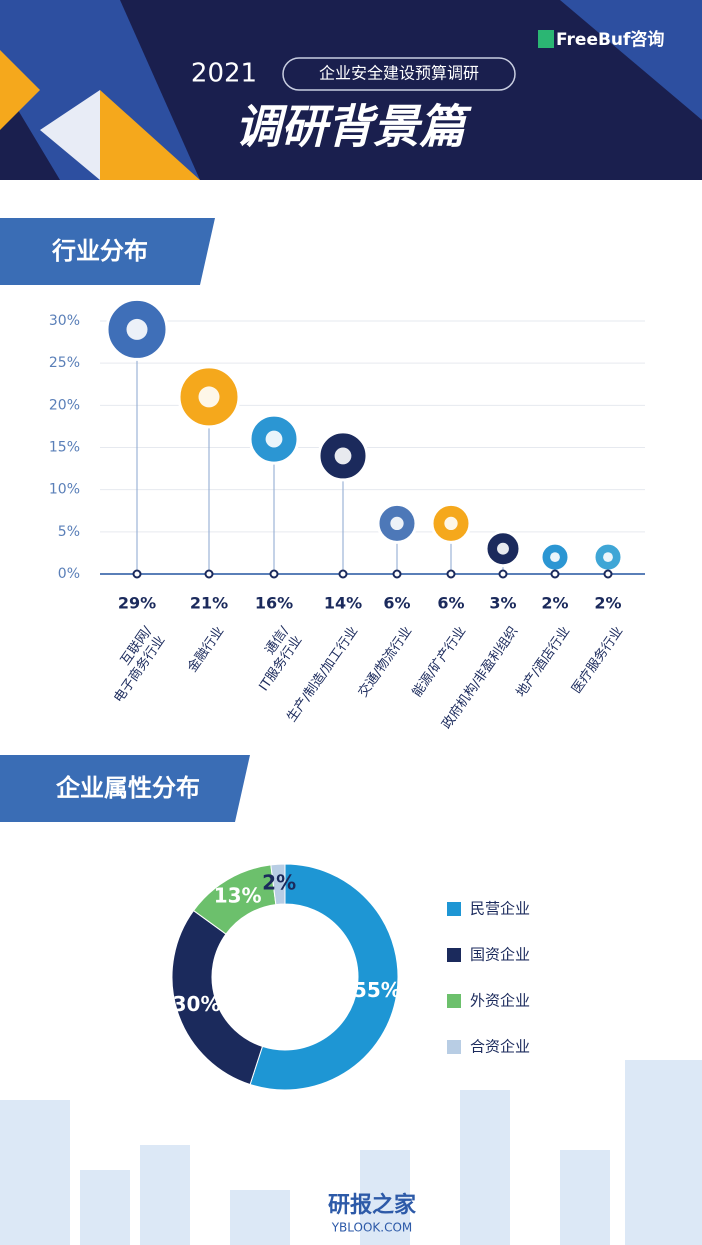 Image resolution: width=702 pixels, height=1245 pixels. What do you see at coordinates (238, 895) in the screenshot?
I see `value-label: 13%` at bounding box center [238, 895].